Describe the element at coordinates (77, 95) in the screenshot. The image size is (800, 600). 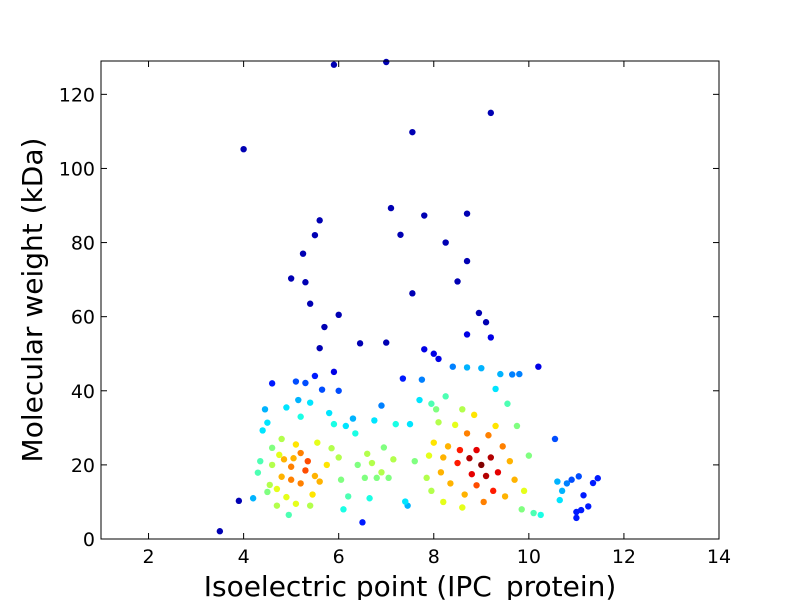
I see `y-tick-label: 120` at that location.